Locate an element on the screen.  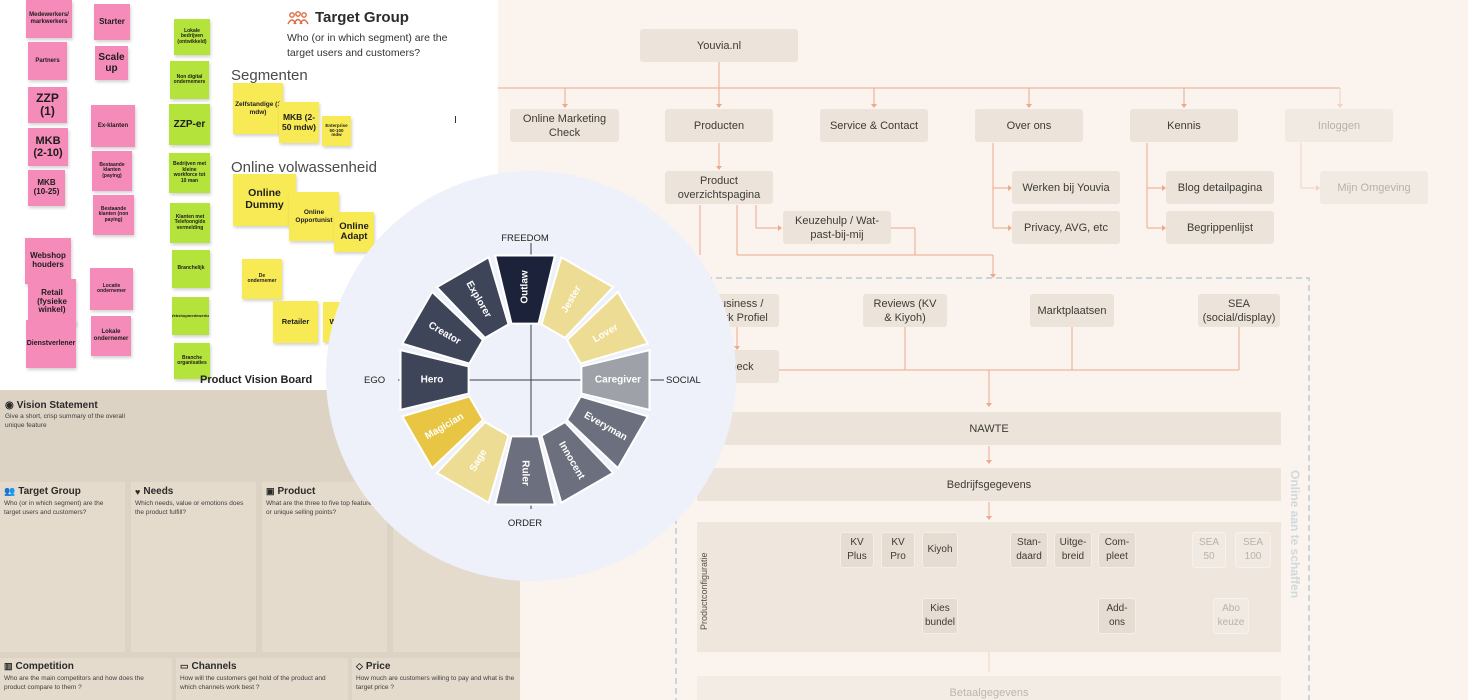
product-heading: ▣ Product is located at coordinates (290, 491).